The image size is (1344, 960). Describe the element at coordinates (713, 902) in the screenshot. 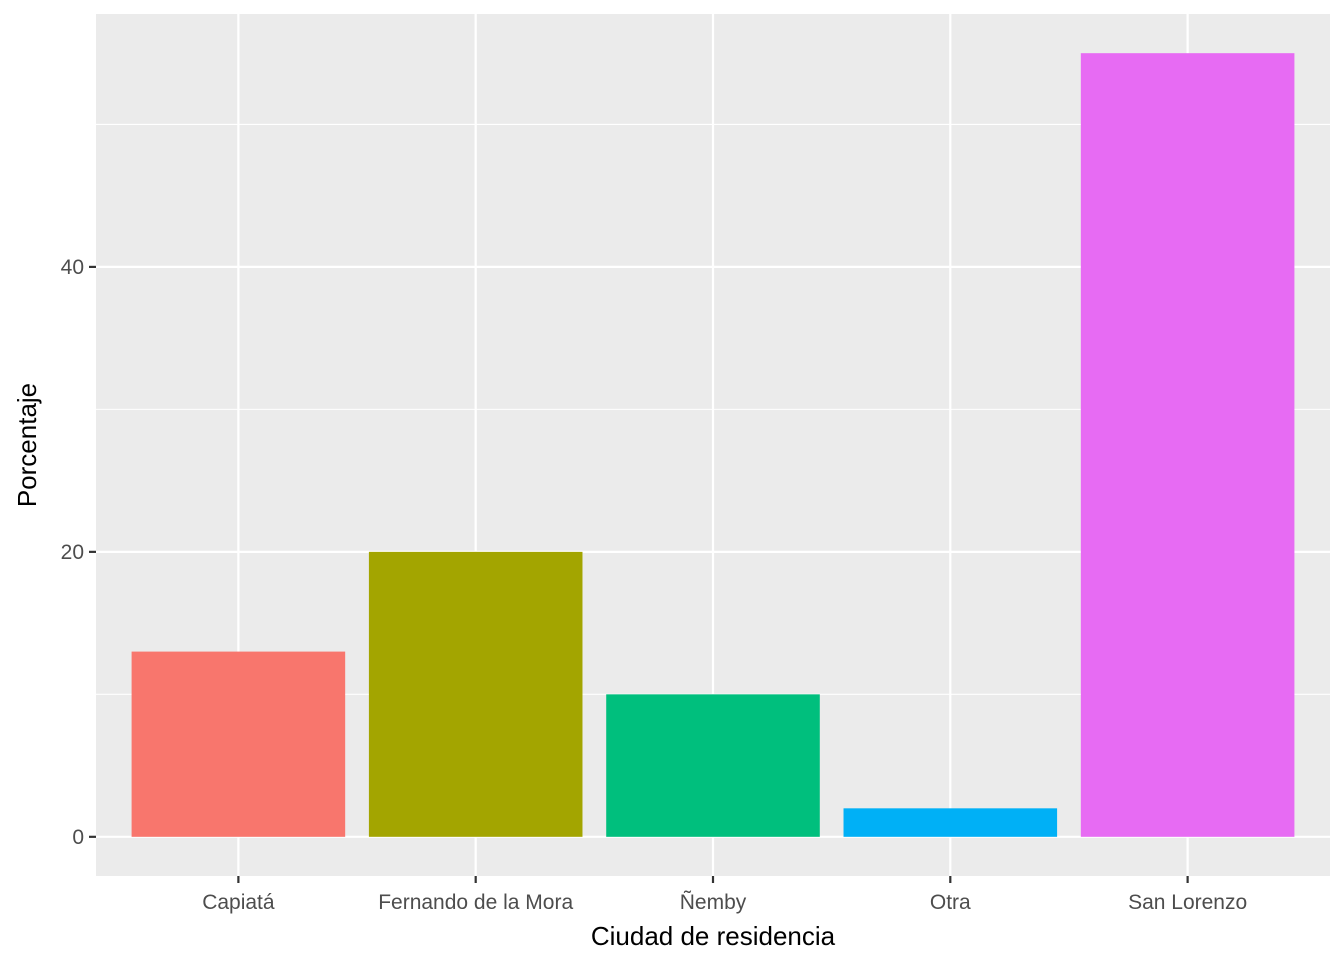

I see `x-tick-label-2: Ñemby` at that location.